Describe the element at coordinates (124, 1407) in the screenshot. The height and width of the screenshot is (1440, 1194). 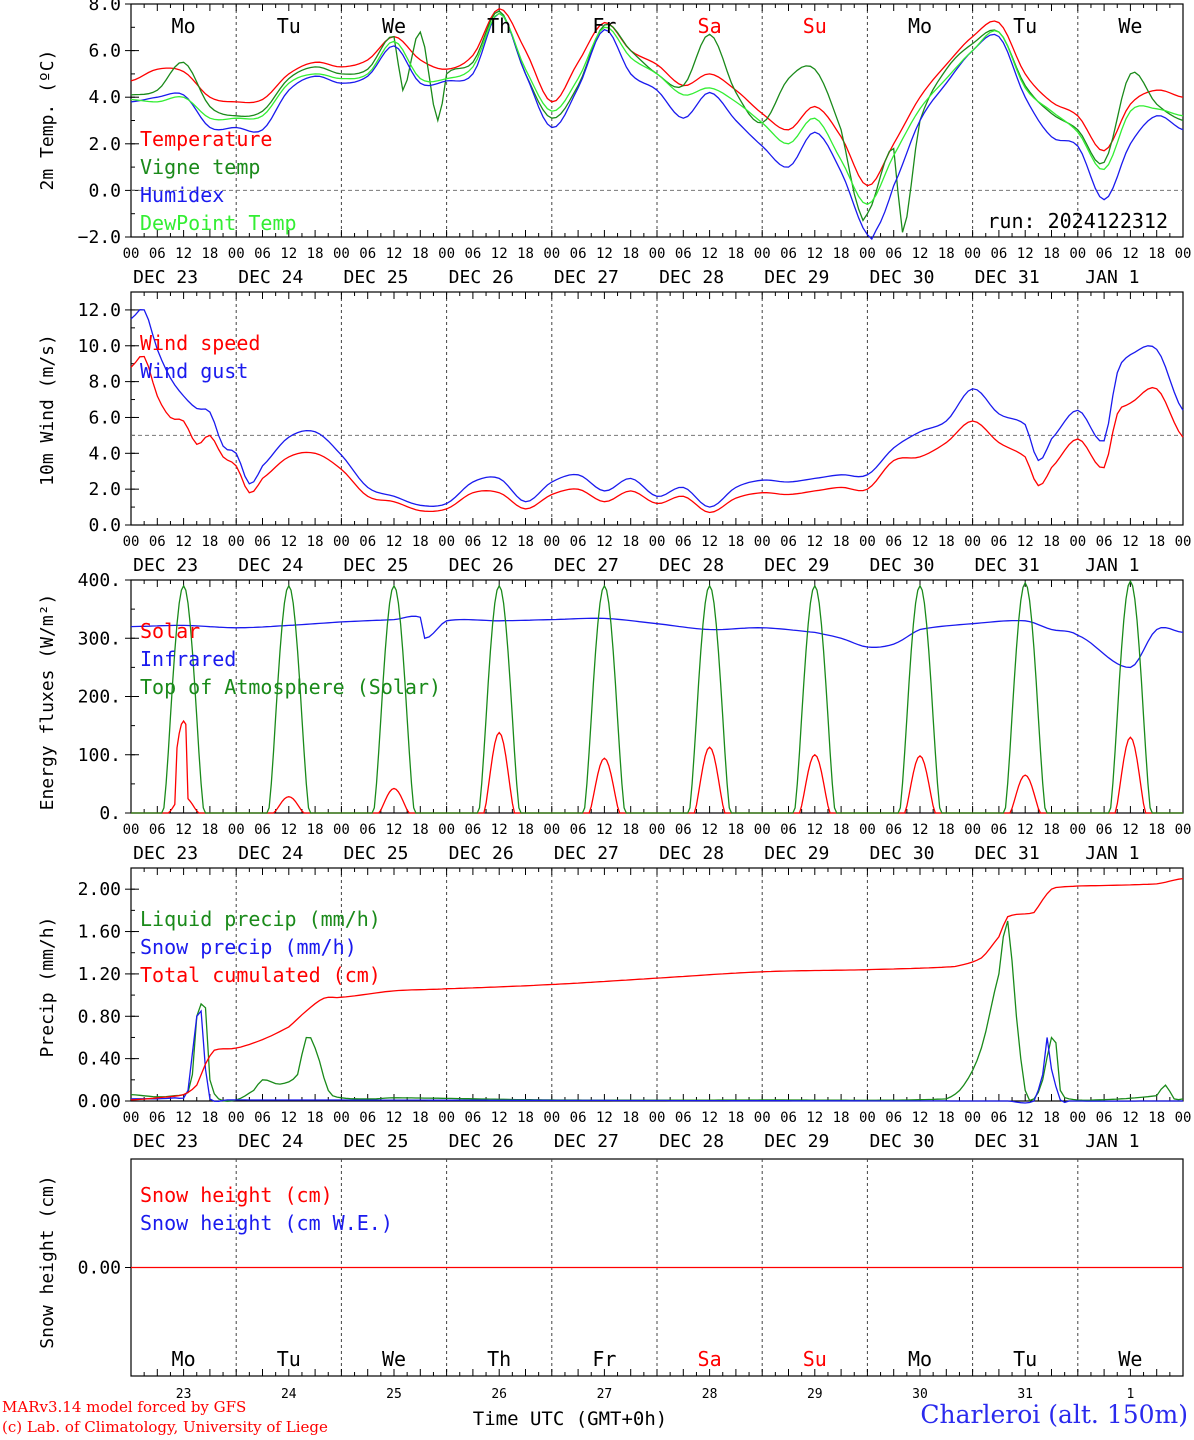
I see `model-credit: MARv3.14 model forced by GFS` at that location.